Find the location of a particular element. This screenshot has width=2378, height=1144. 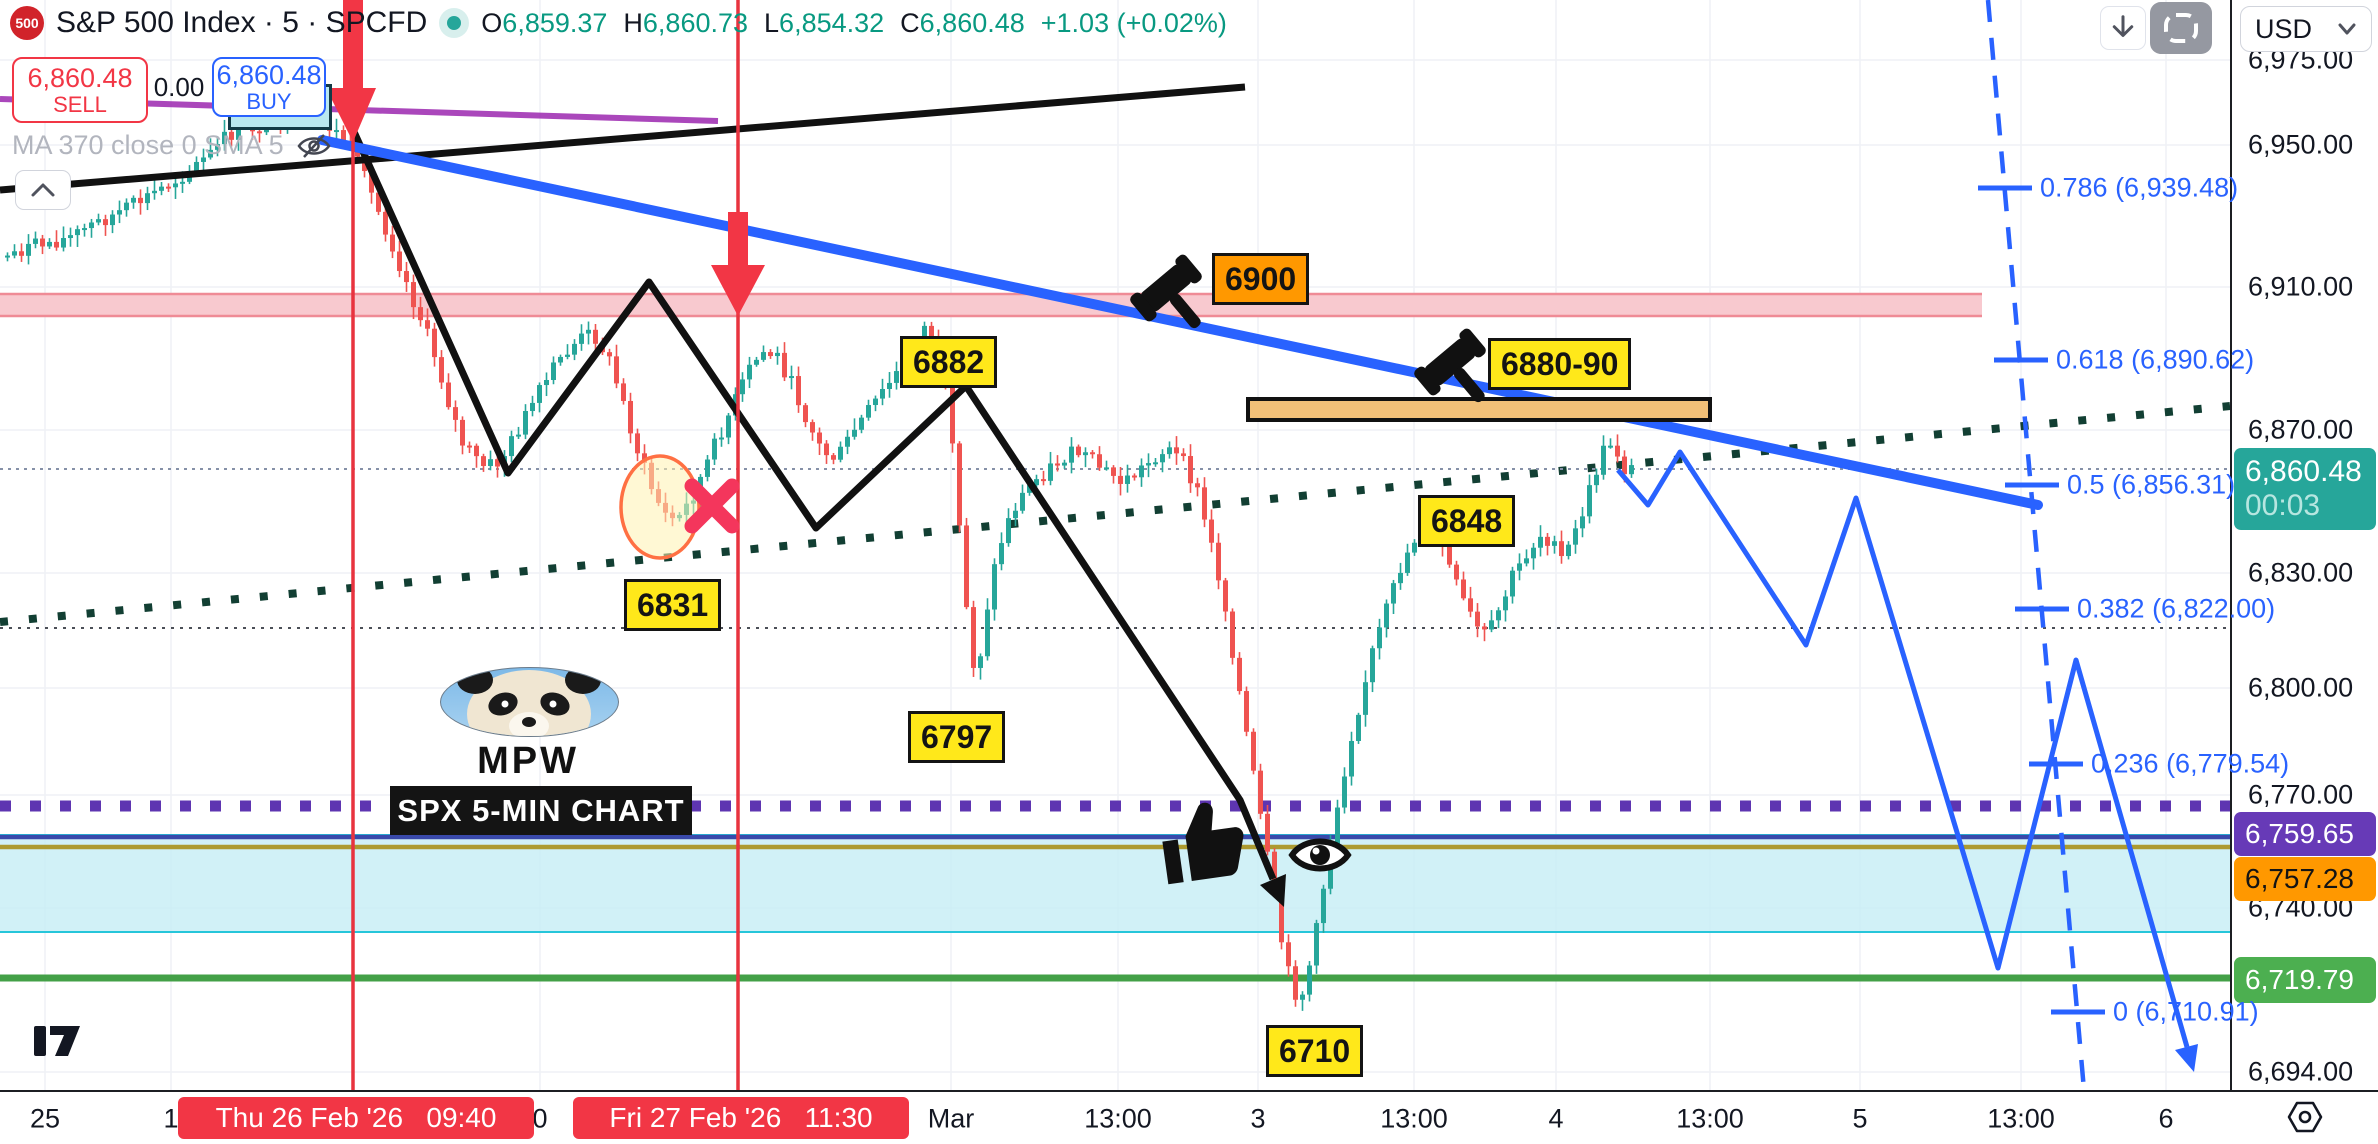

tradingview-logo-icon is located at coordinates (58, 1041).